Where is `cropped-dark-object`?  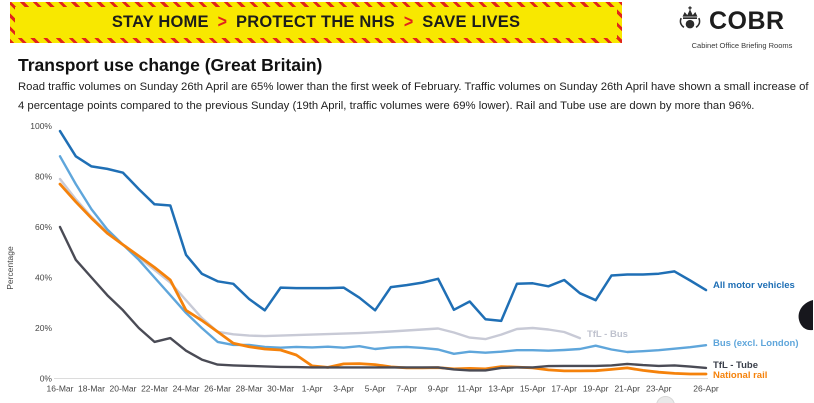 cropped-dark-object is located at coordinates (805, 315).